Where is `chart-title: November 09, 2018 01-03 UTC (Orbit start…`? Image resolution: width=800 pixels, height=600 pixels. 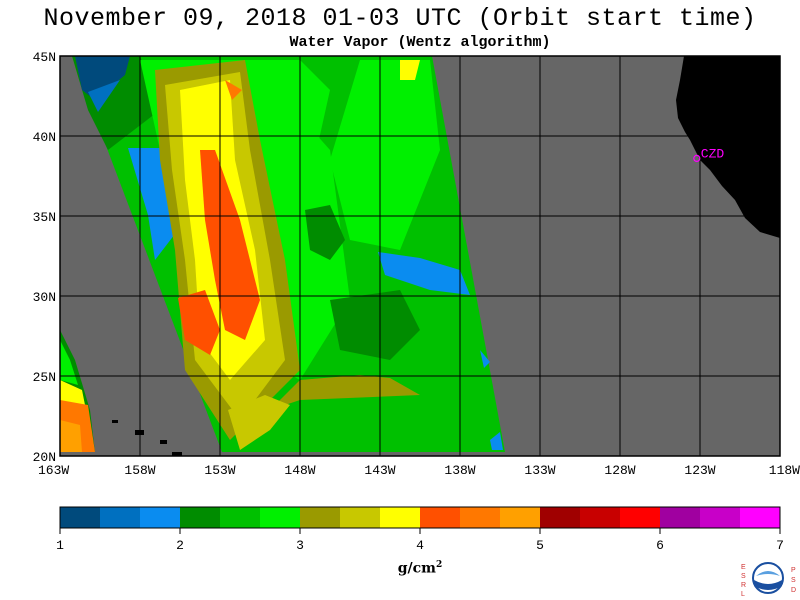 chart-title: November 09, 2018 01-03 UTC (Orbit start… is located at coordinates (400, 18).